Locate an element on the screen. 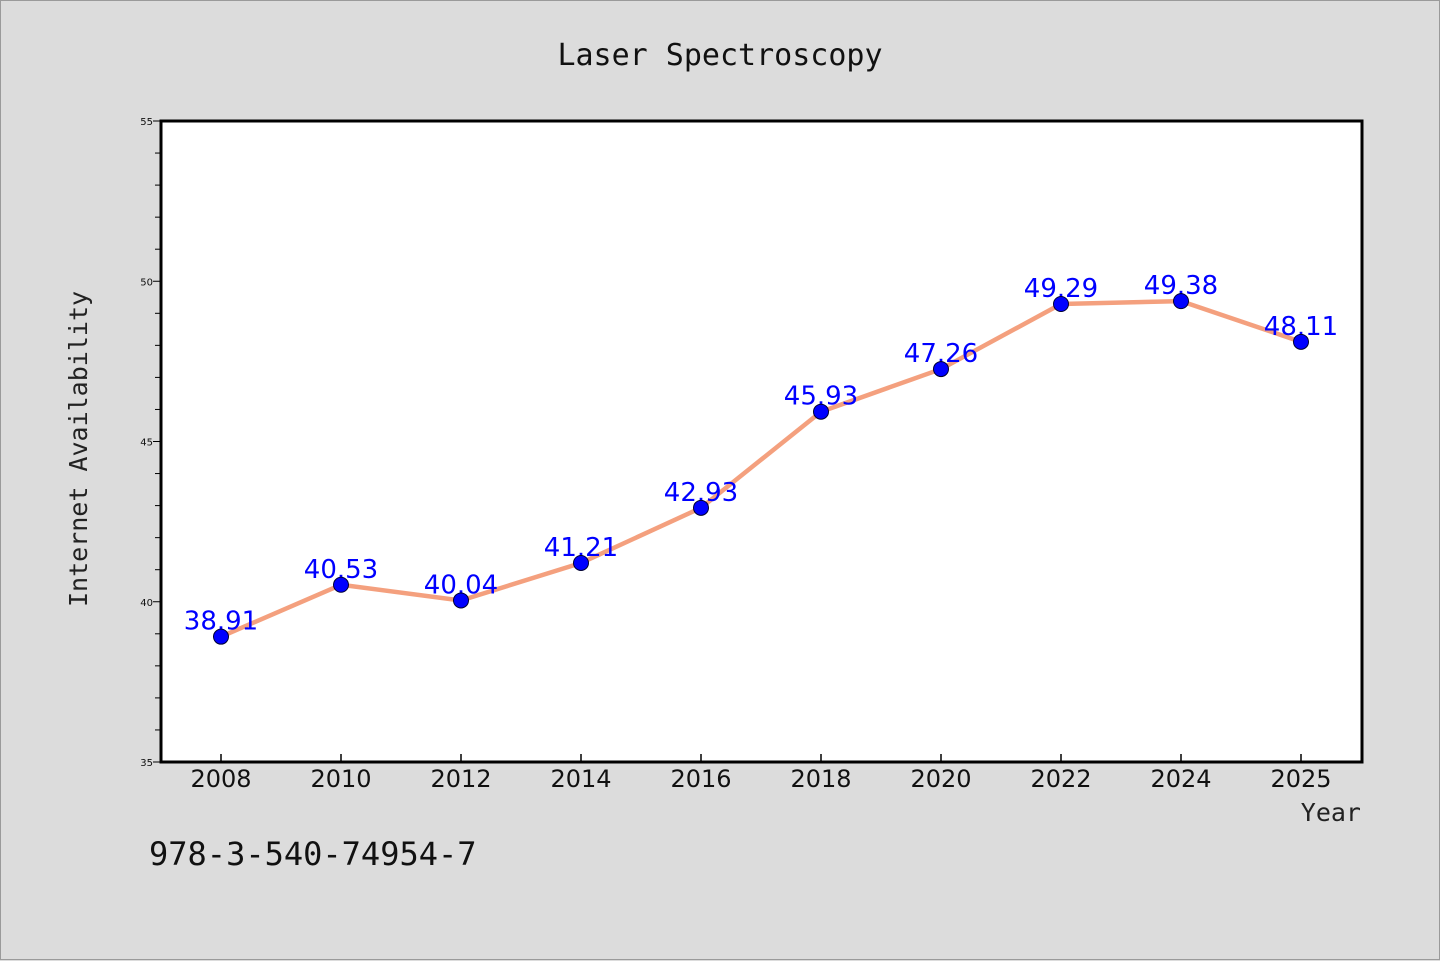 This screenshot has height=961, width=1440. y-tick-label: 50 is located at coordinates (146, 282).